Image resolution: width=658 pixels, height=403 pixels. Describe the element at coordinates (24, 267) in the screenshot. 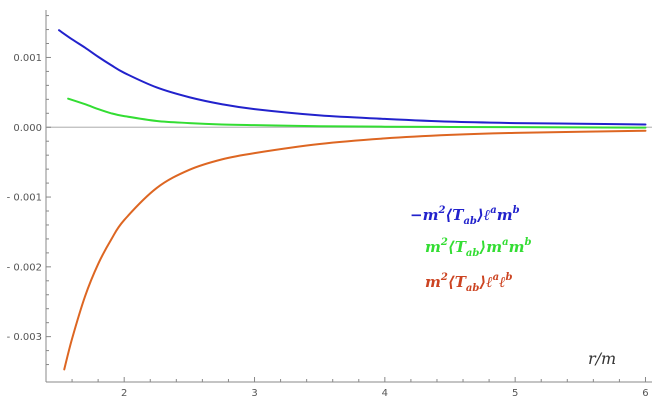

I see `y-tick-label: - 0.002` at that location.